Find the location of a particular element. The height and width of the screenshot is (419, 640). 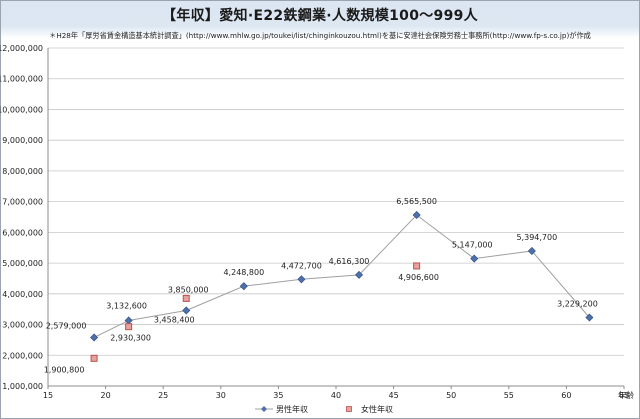

data-label: 4,906,600 is located at coordinates (418, 277).